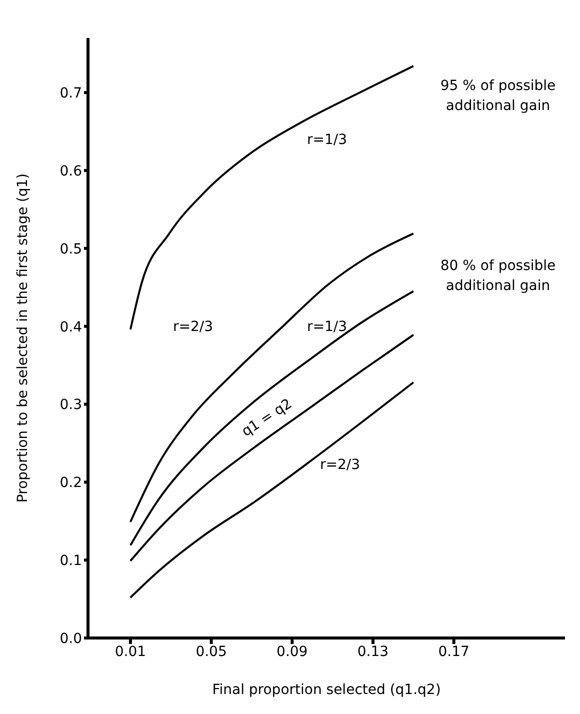  Describe the element at coordinates (22, 338) in the screenshot. I see `y-axis-title: Proportion to be selected in the first stage (q1)` at that location.